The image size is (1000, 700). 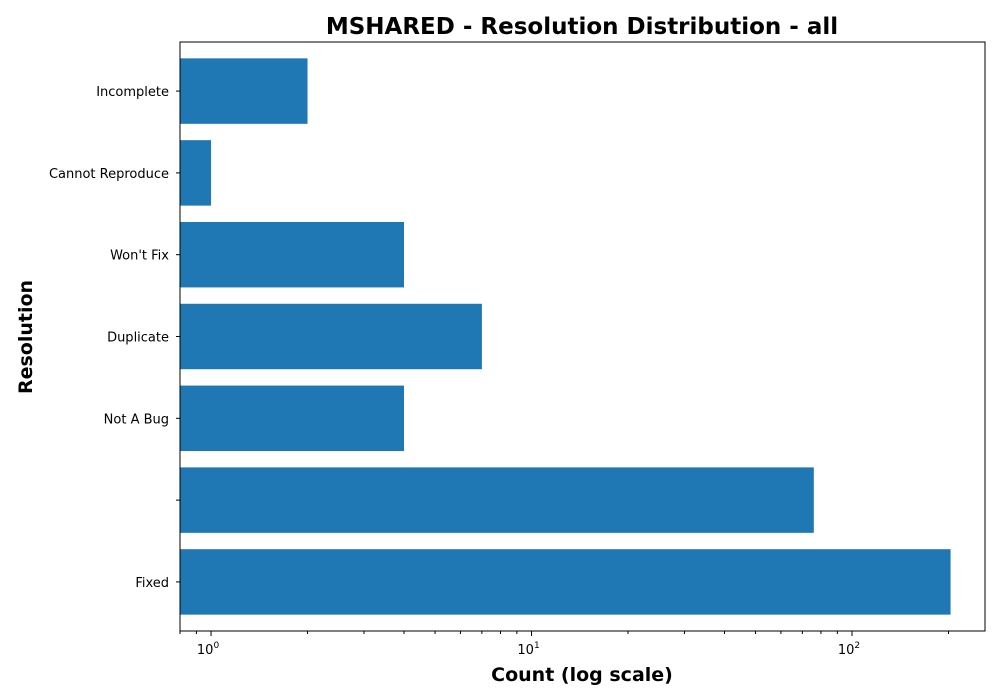 What do you see at coordinates (26, 337) in the screenshot?
I see `y-axis-label: Resolution` at bounding box center [26, 337].